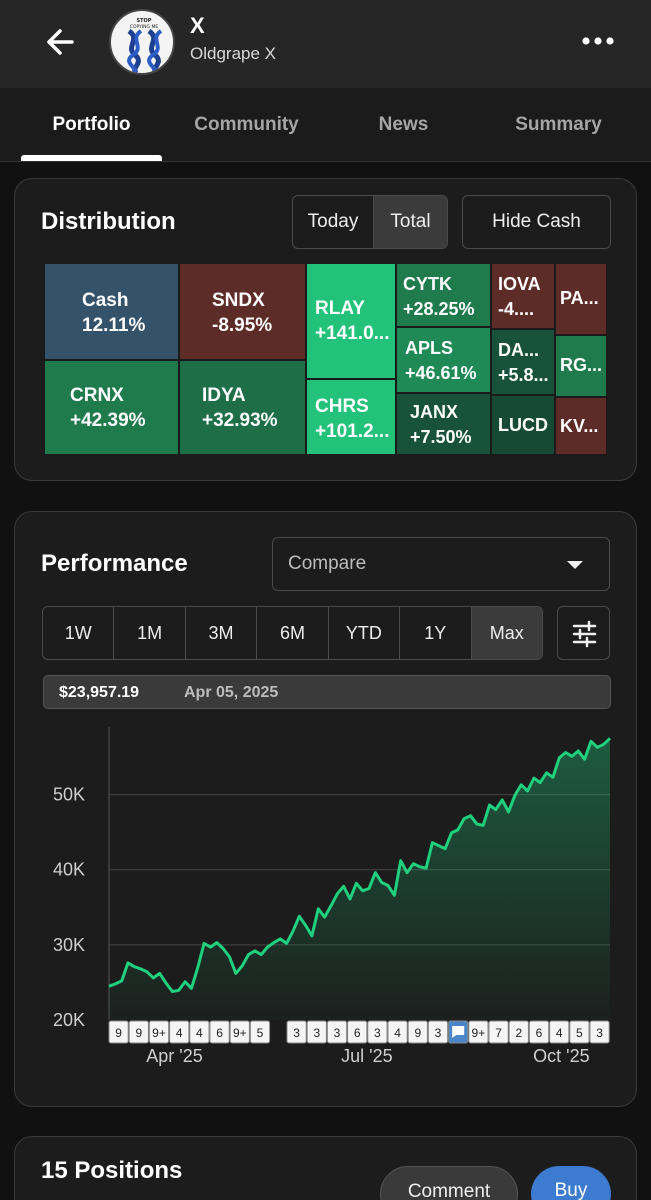  What do you see at coordinates (443, 360) in the screenshot?
I see `treemap-tile: APLS +46.61%` at bounding box center [443, 360].